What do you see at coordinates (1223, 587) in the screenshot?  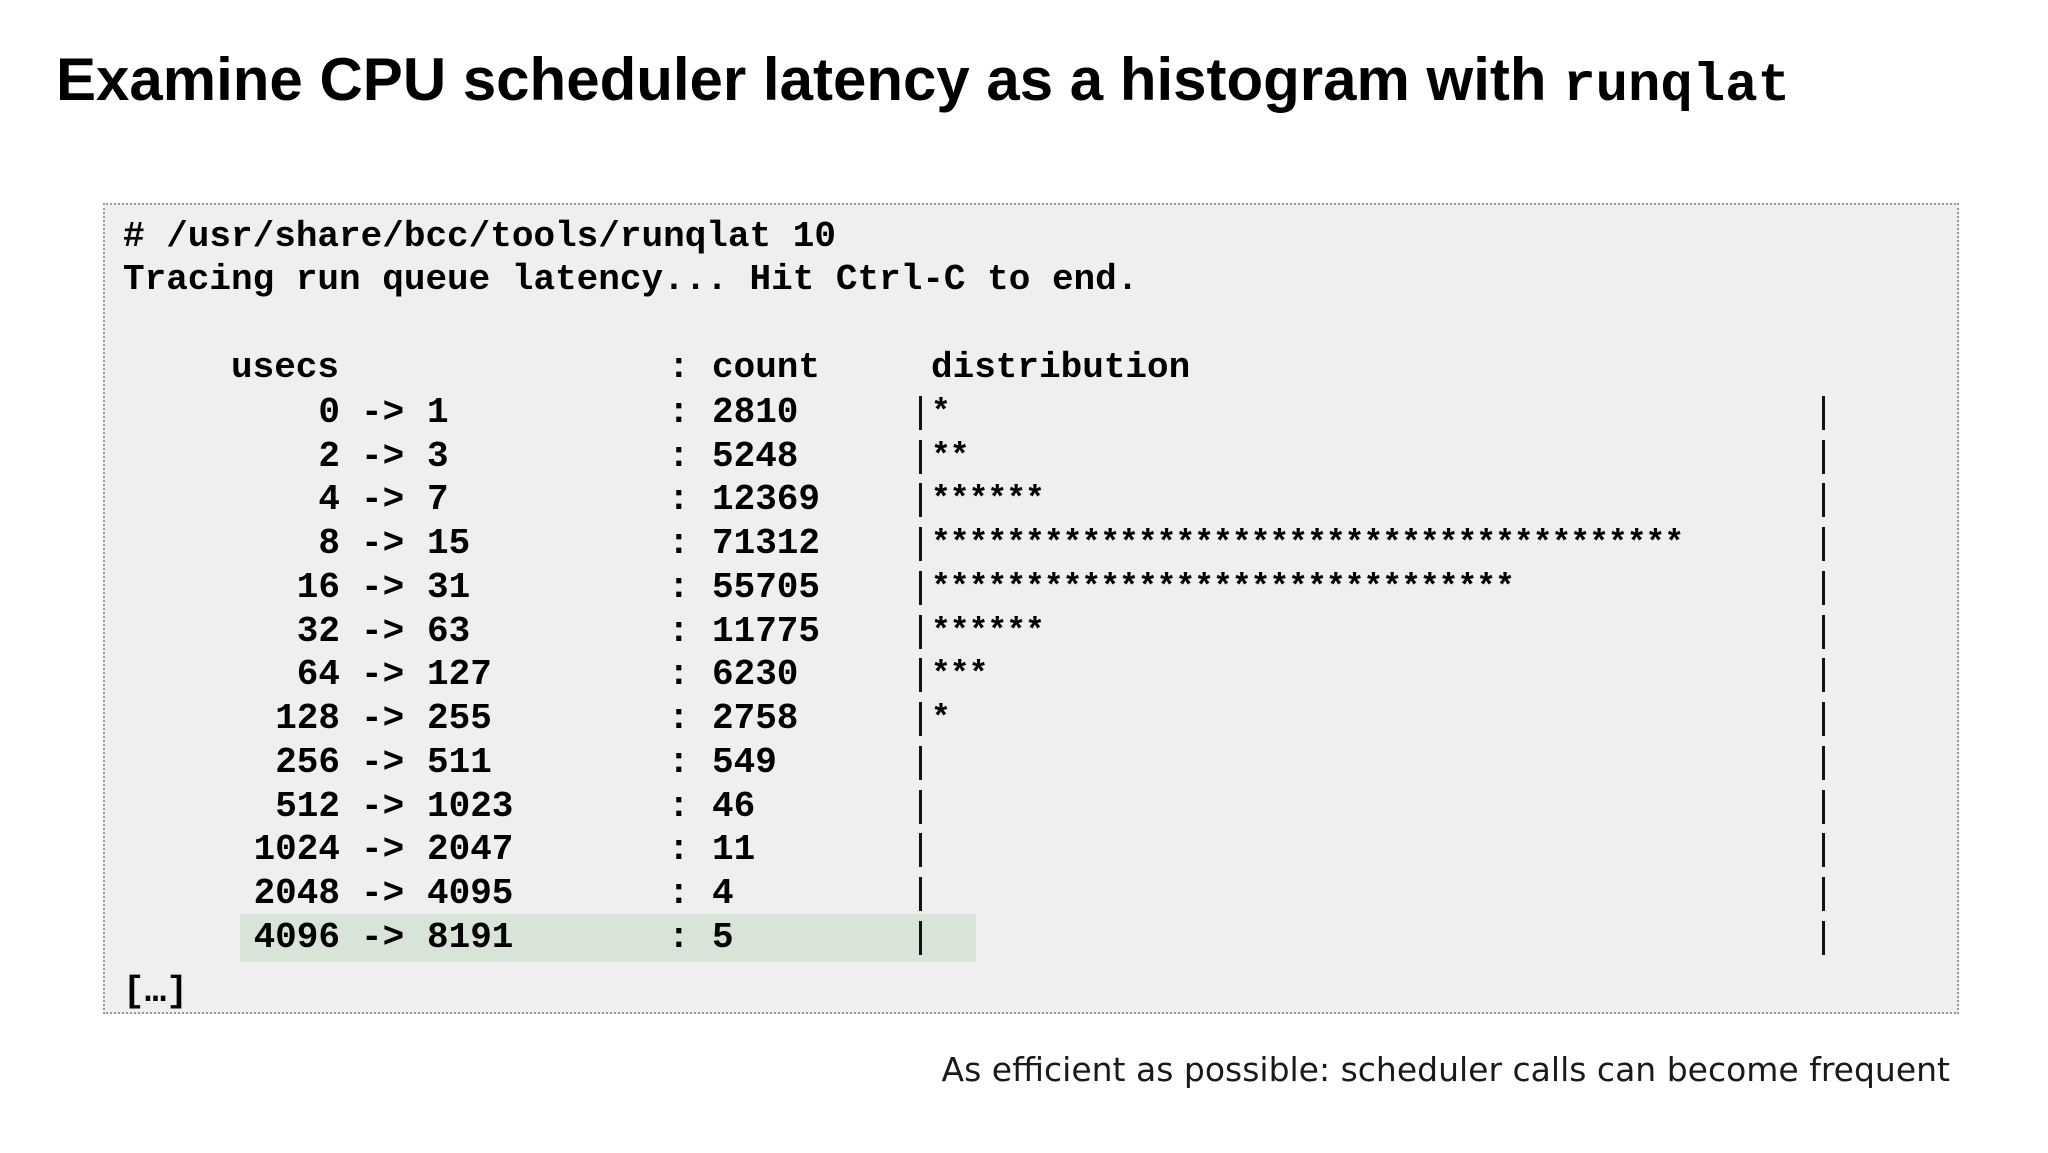 I see `distribution-stars: *******************************` at bounding box center [1223, 587].